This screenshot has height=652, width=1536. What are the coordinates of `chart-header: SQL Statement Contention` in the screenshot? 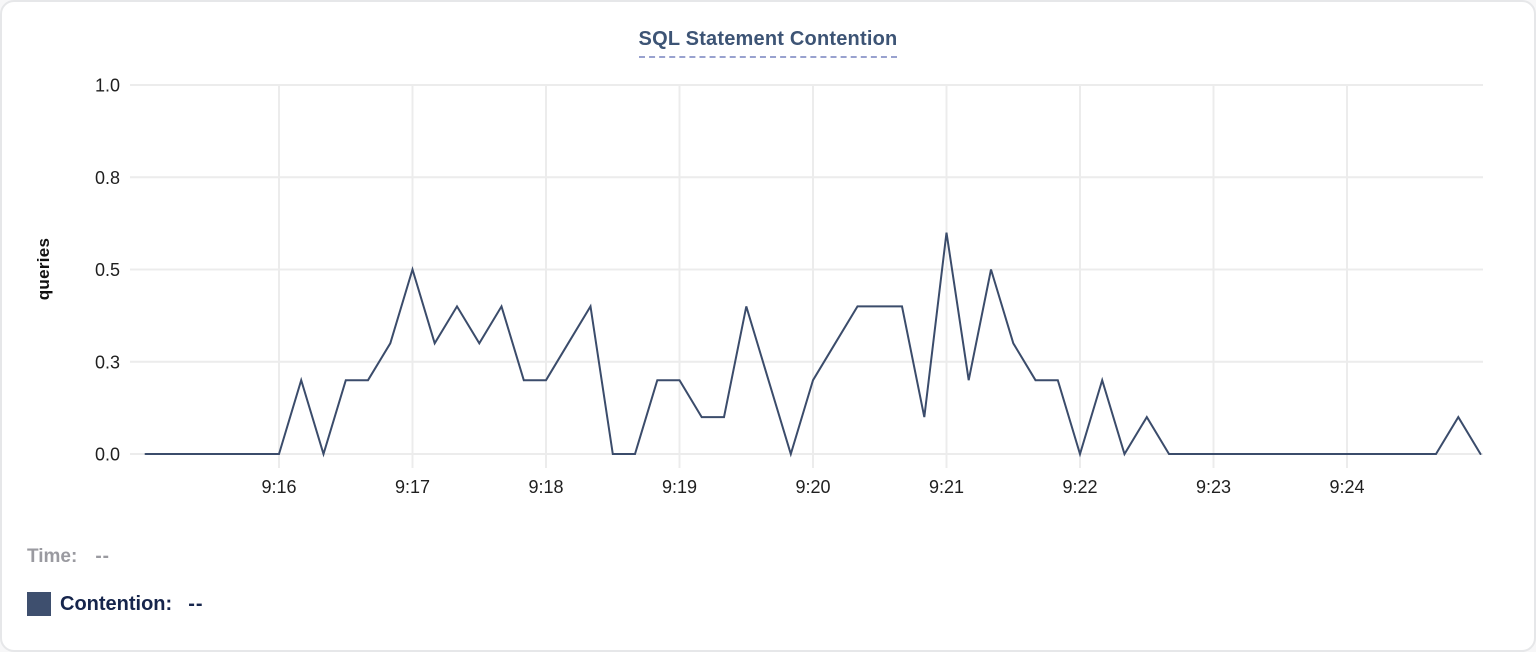 It's located at (768, 43).